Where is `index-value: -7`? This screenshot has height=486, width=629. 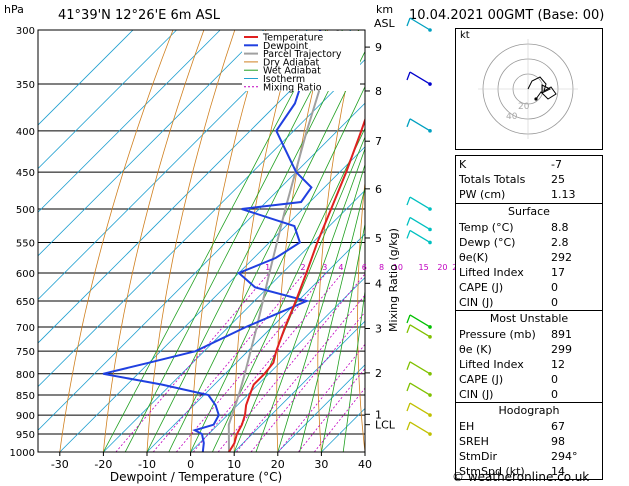
index-value: -7 is located at coordinates (556, 164).